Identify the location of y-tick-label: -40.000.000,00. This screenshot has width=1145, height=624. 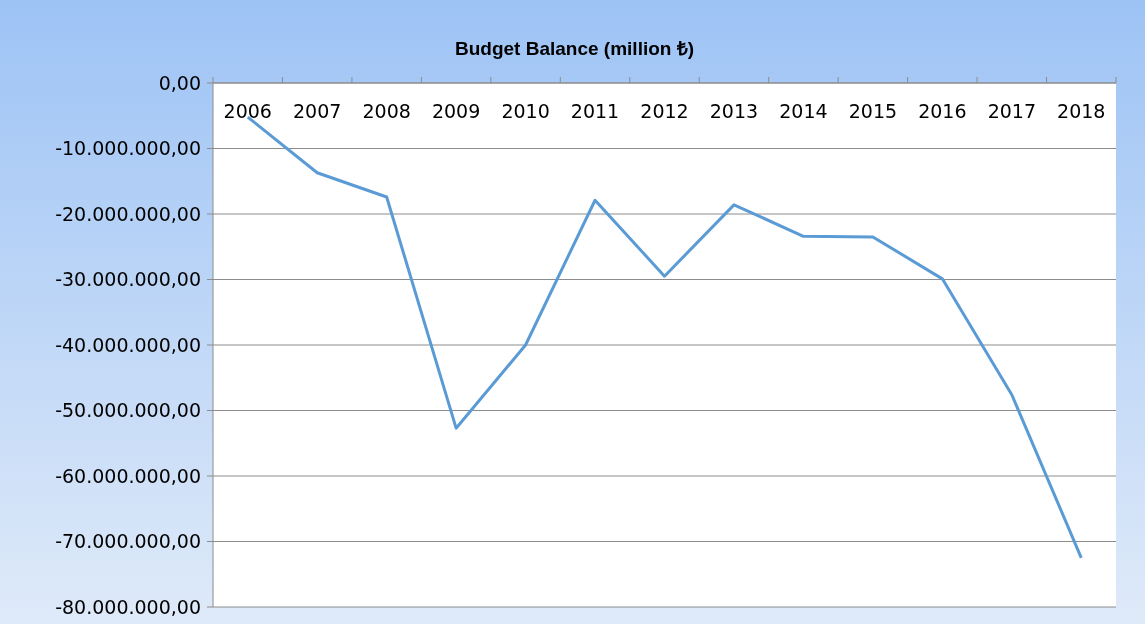
(128, 344).